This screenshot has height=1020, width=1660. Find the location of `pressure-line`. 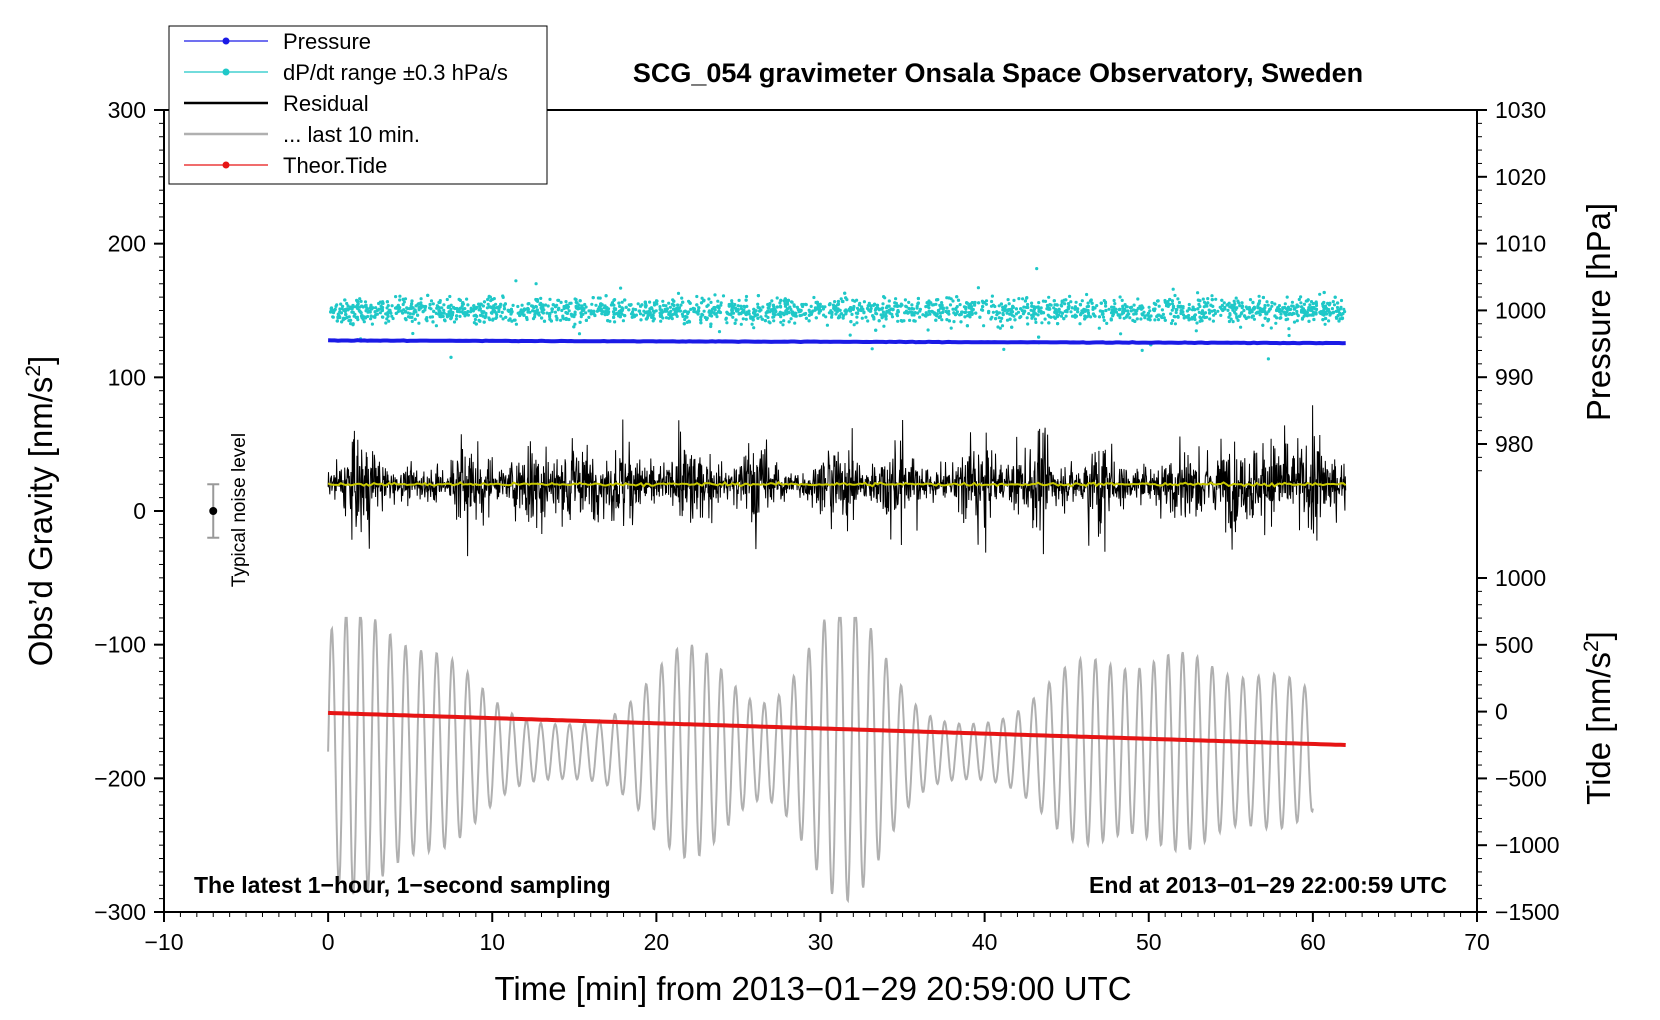

pressure-line is located at coordinates (837, 342).